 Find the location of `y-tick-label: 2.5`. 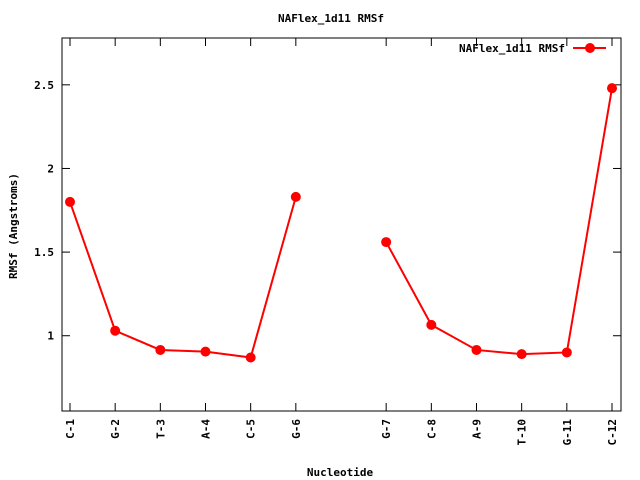

y-tick-label: 2.5 is located at coordinates (44, 85).